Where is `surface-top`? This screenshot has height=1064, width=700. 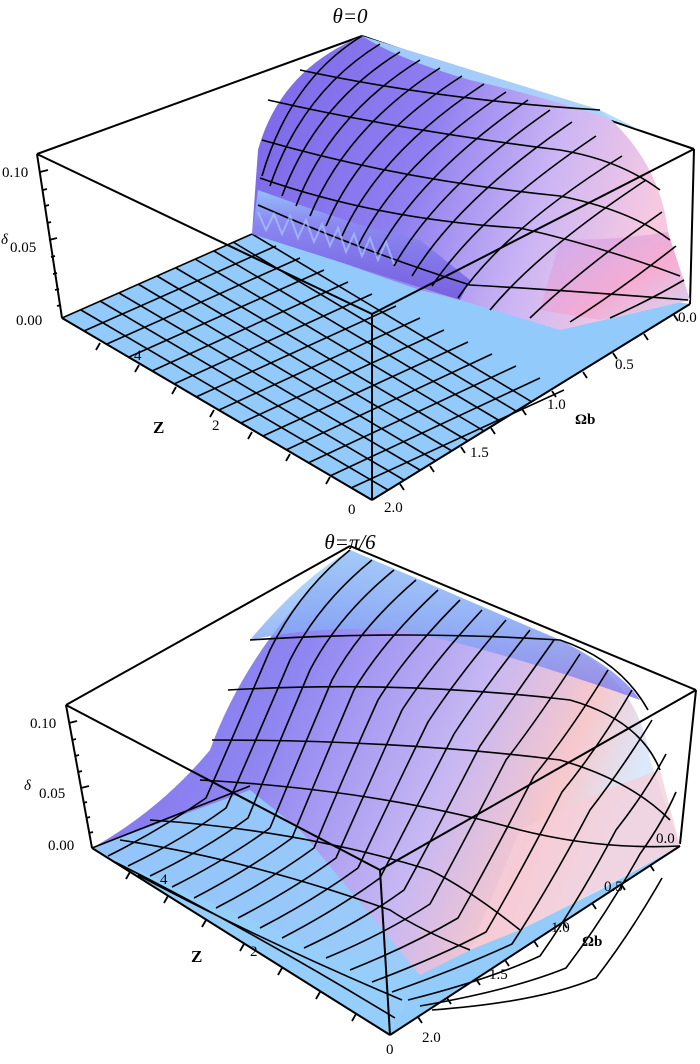
surface-top is located at coordinates (445, 625).